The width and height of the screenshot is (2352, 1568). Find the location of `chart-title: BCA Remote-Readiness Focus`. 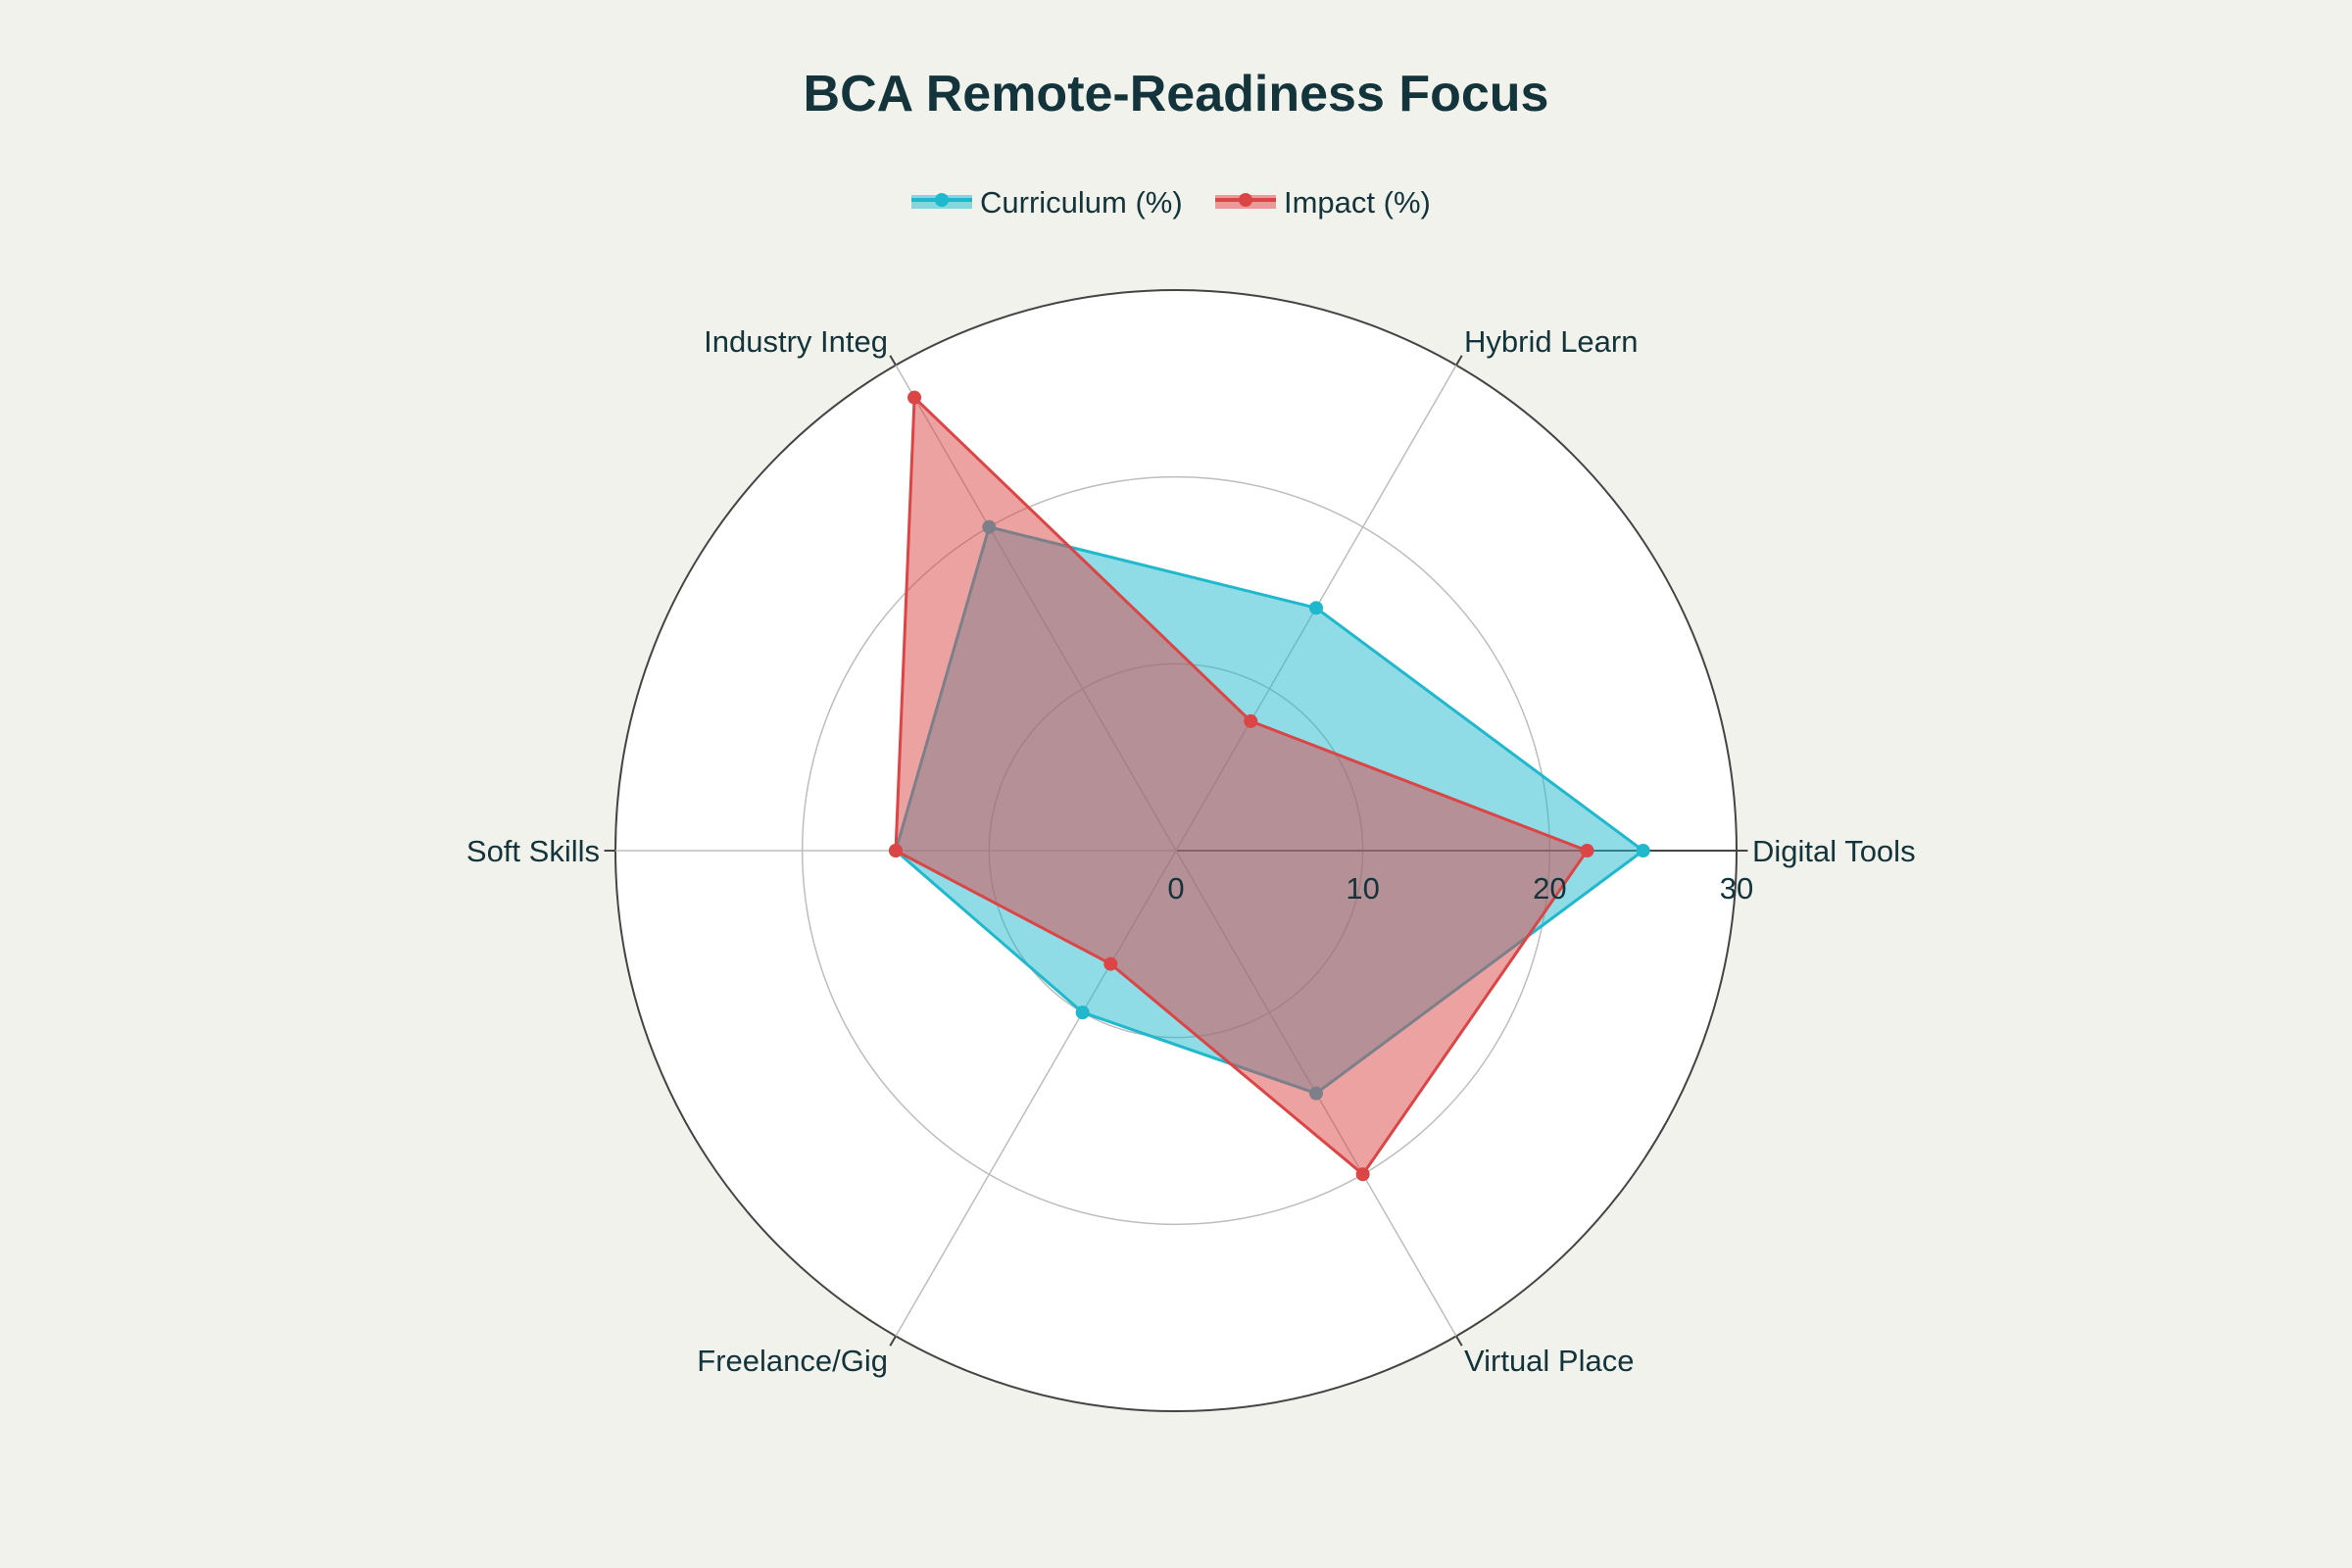

chart-title: BCA Remote-Readiness Focus is located at coordinates (1176, 94).